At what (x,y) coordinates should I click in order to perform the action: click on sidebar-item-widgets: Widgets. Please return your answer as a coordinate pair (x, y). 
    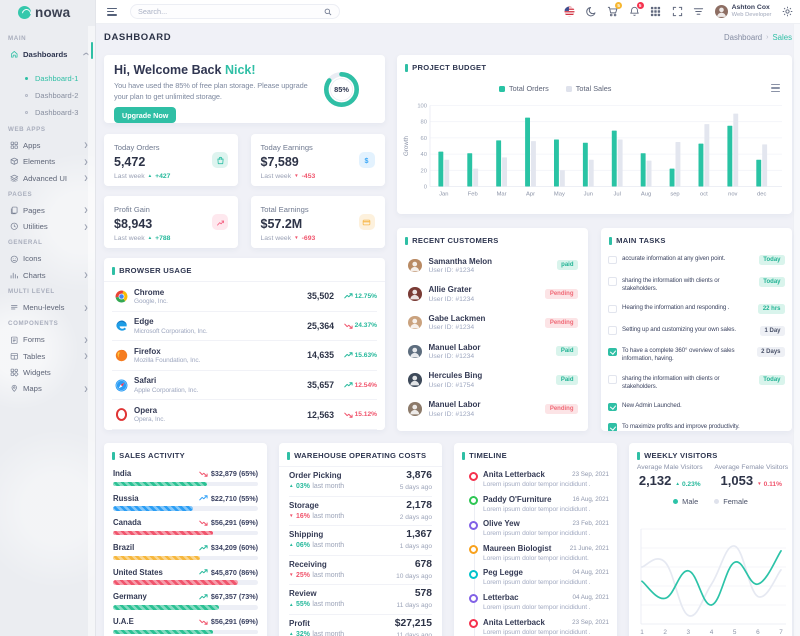
    Looking at the image, I should click on (47, 372).